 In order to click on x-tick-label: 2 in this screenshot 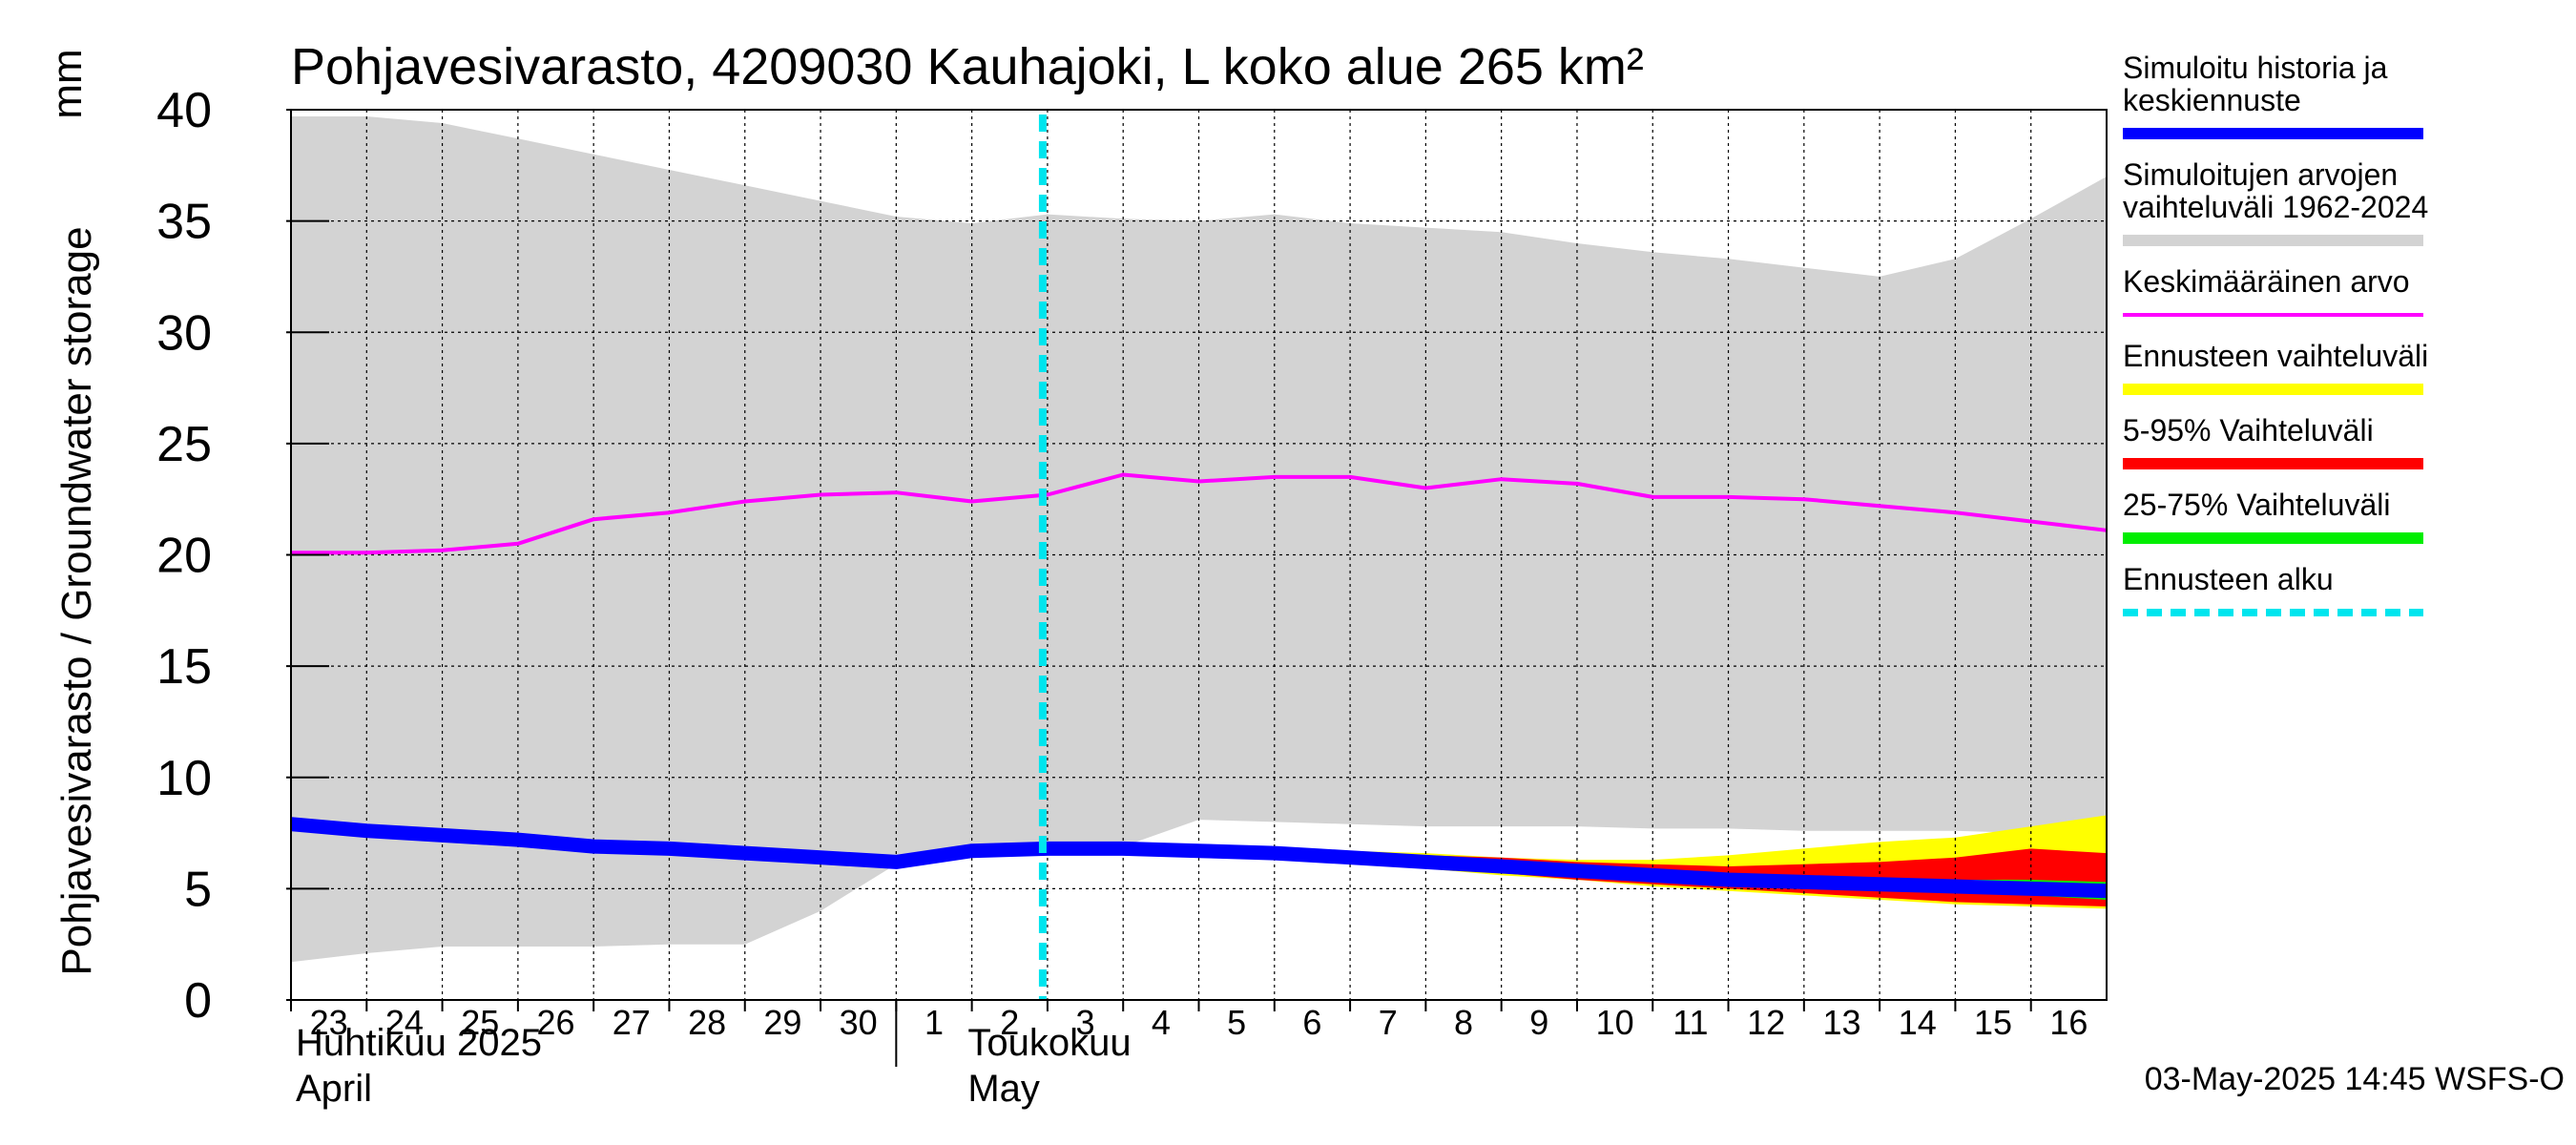, I will do `click(1009, 1022)`.